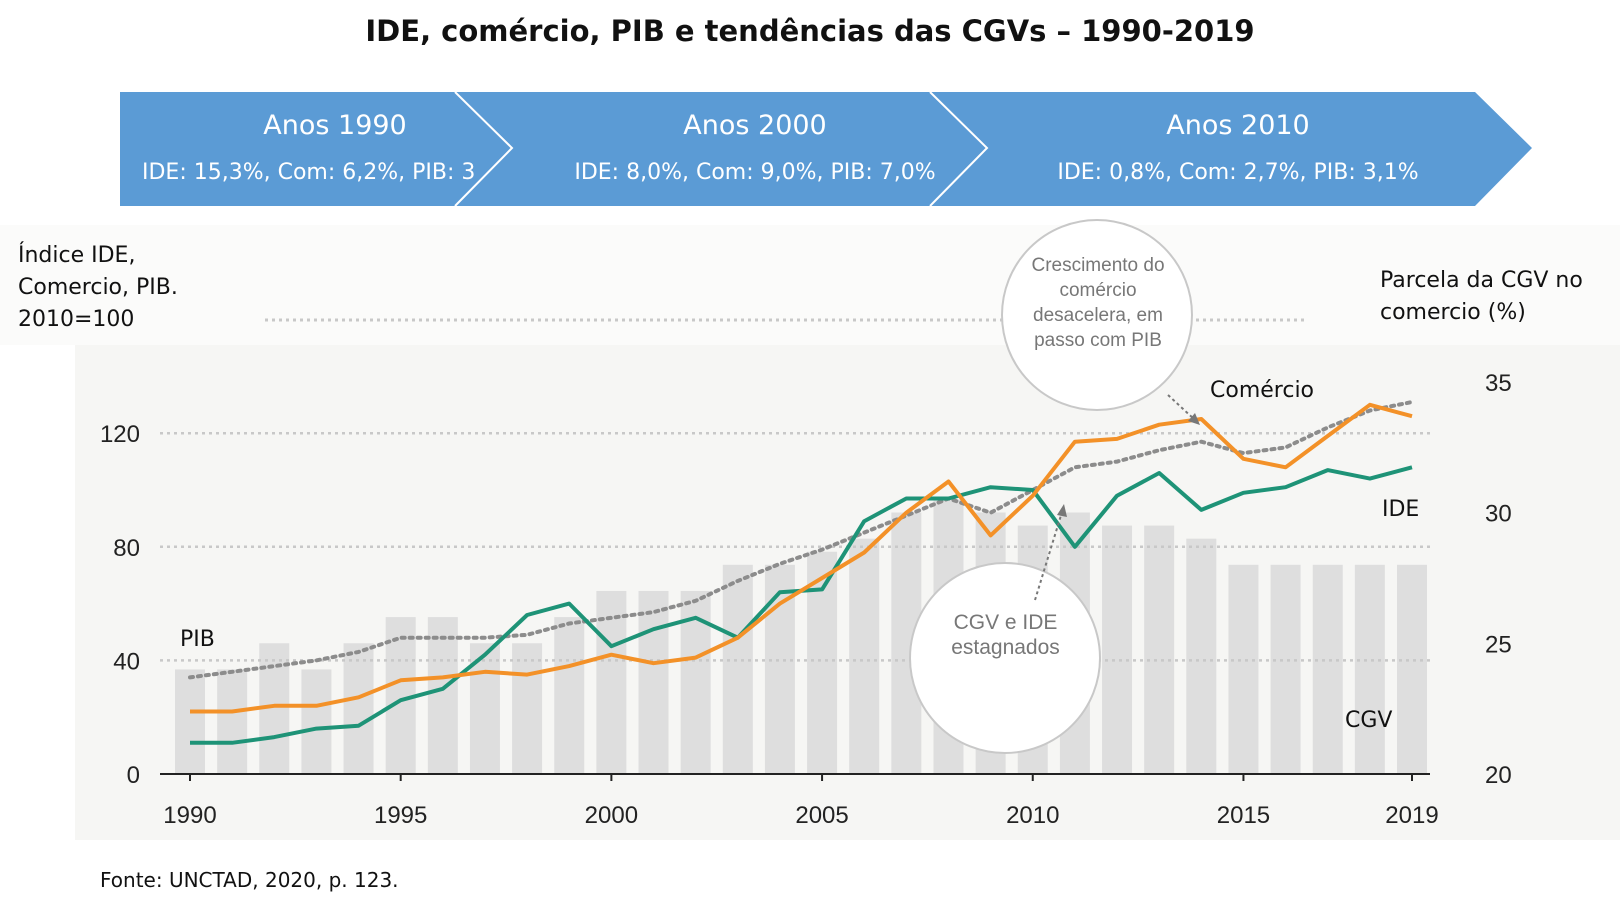  What do you see at coordinates (98, 287) in the screenshot?
I see `left-axis-label: Índice IDE, Comercio, PIB. 2010=100` at bounding box center [98, 287].